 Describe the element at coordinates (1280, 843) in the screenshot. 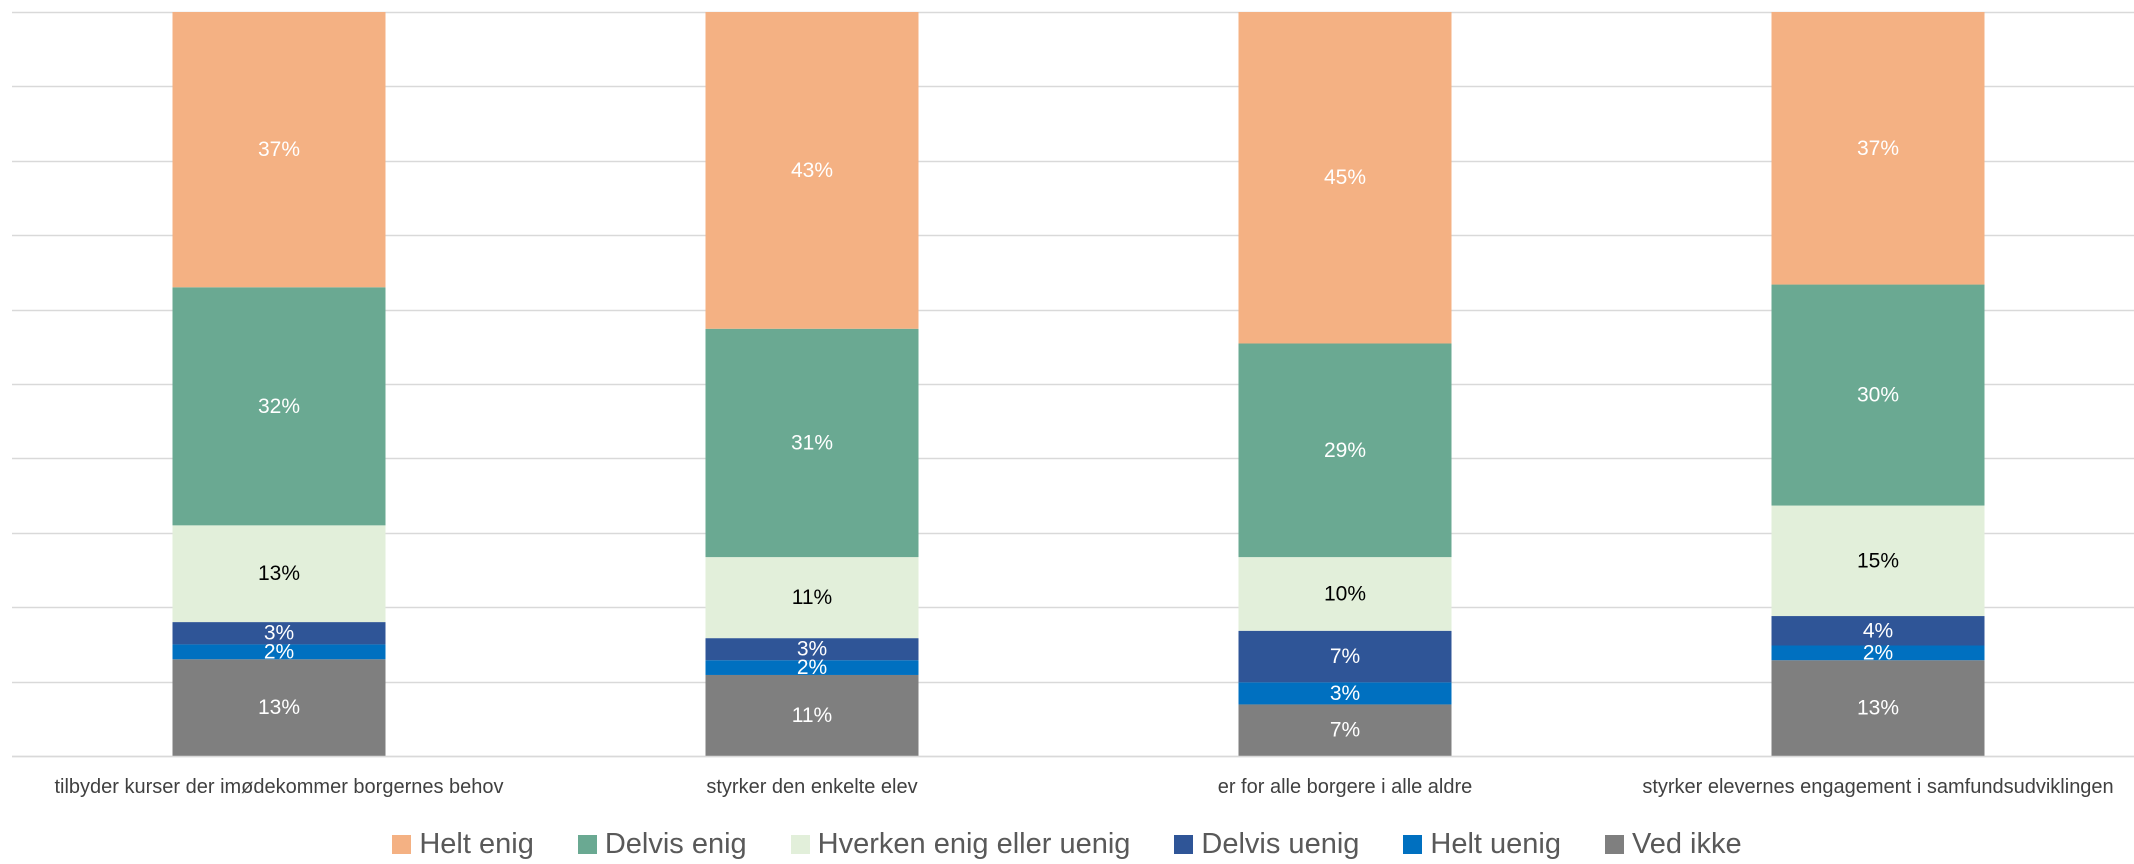

I see `legend-label: Delvis uenig` at that location.